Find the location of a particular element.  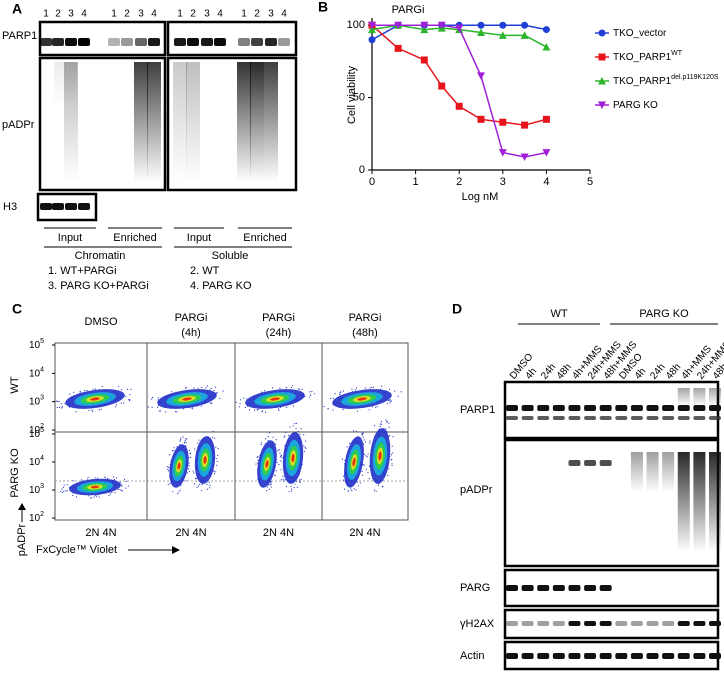

tick-exponent: 2 is located at coordinates (42, 426).